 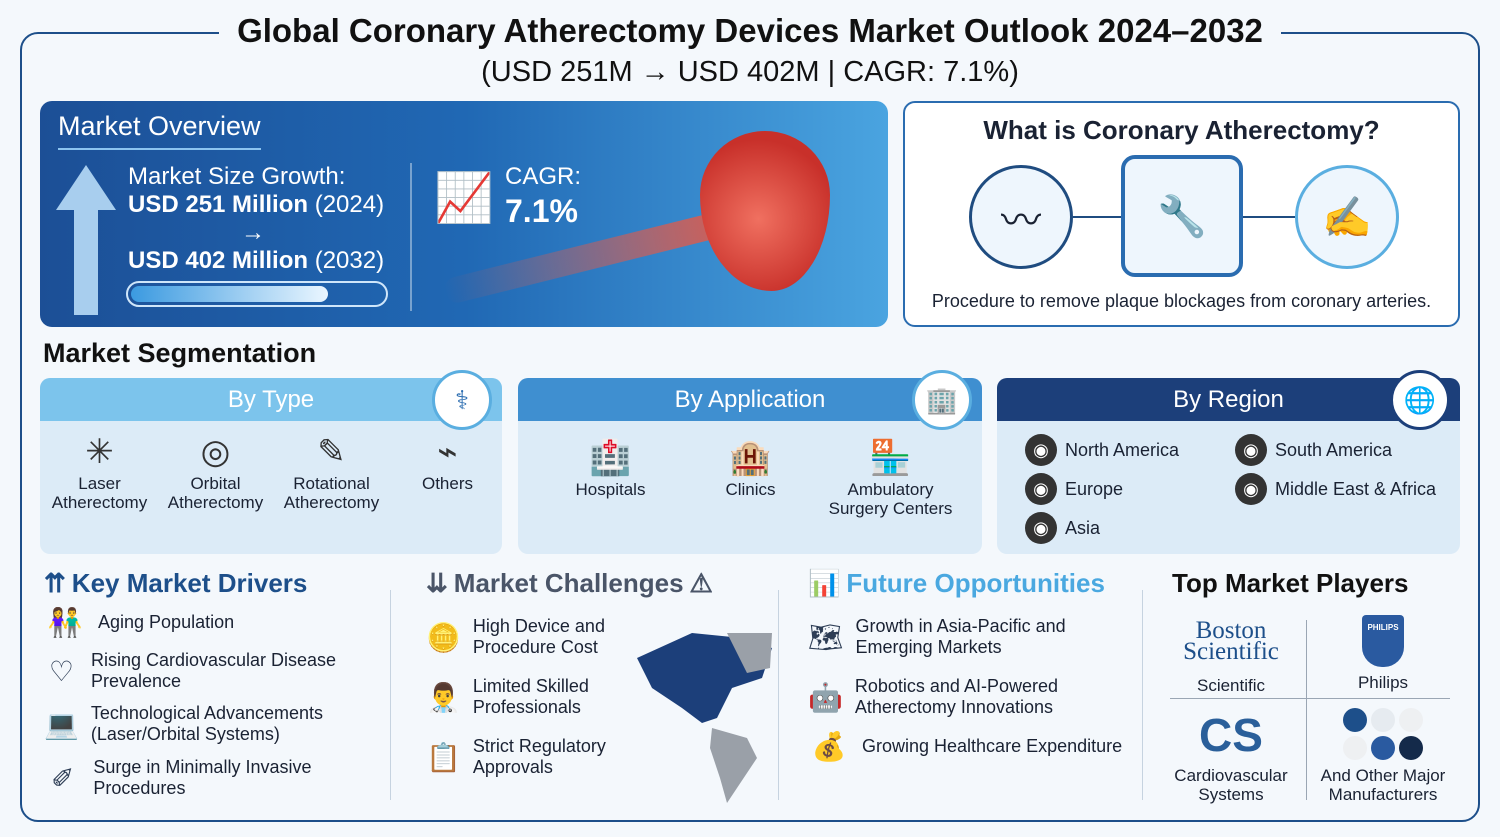 What do you see at coordinates (1231, 785) in the screenshot?
I see `player-label: Cardiovascular Systems` at bounding box center [1231, 785].